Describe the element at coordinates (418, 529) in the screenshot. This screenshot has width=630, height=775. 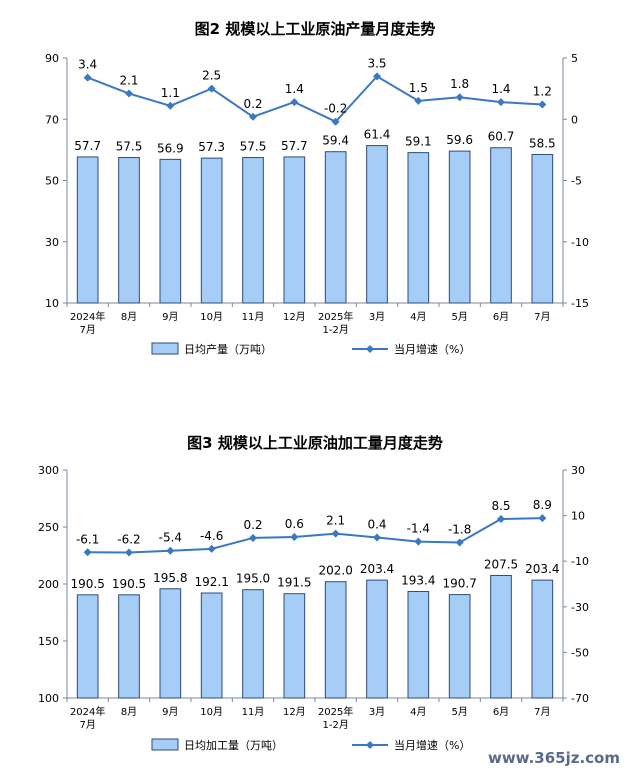
I see `line-data-label: -1.4` at that location.